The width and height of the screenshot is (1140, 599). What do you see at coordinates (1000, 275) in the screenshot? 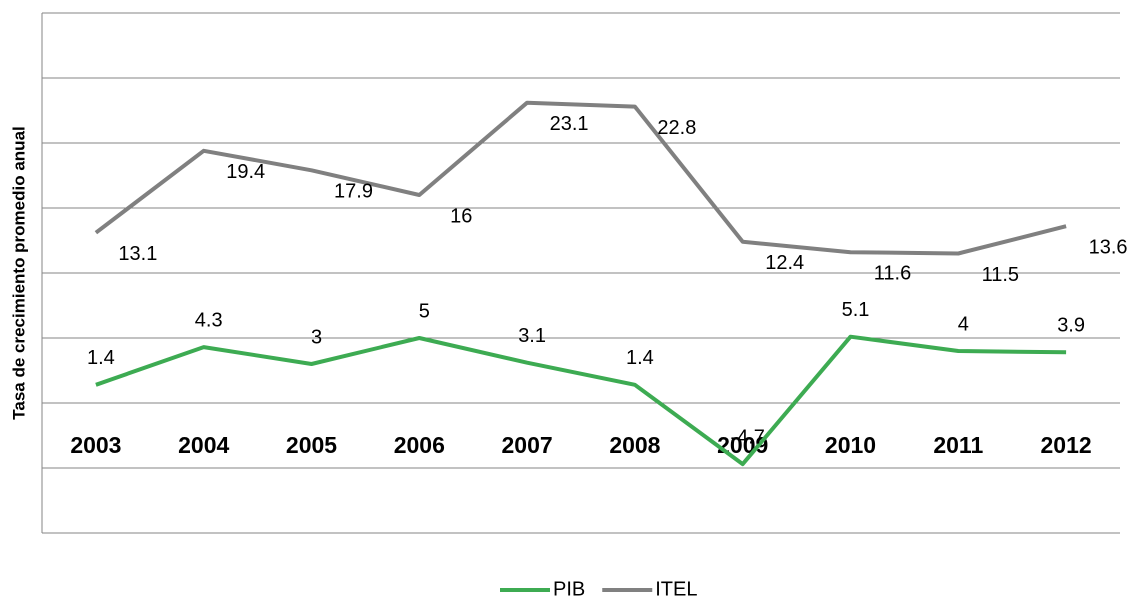
I see `data-label: 11.5` at bounding box center [1000, 275].